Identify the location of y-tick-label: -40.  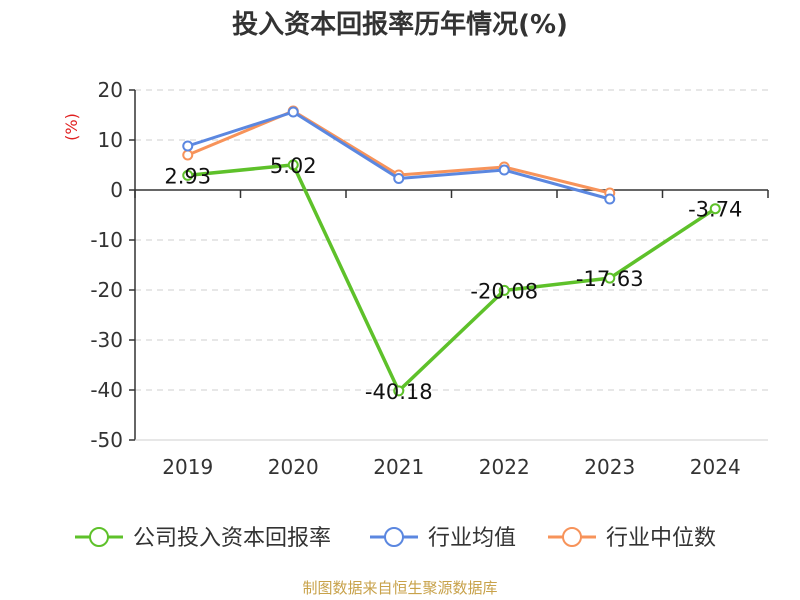
(106, 390).